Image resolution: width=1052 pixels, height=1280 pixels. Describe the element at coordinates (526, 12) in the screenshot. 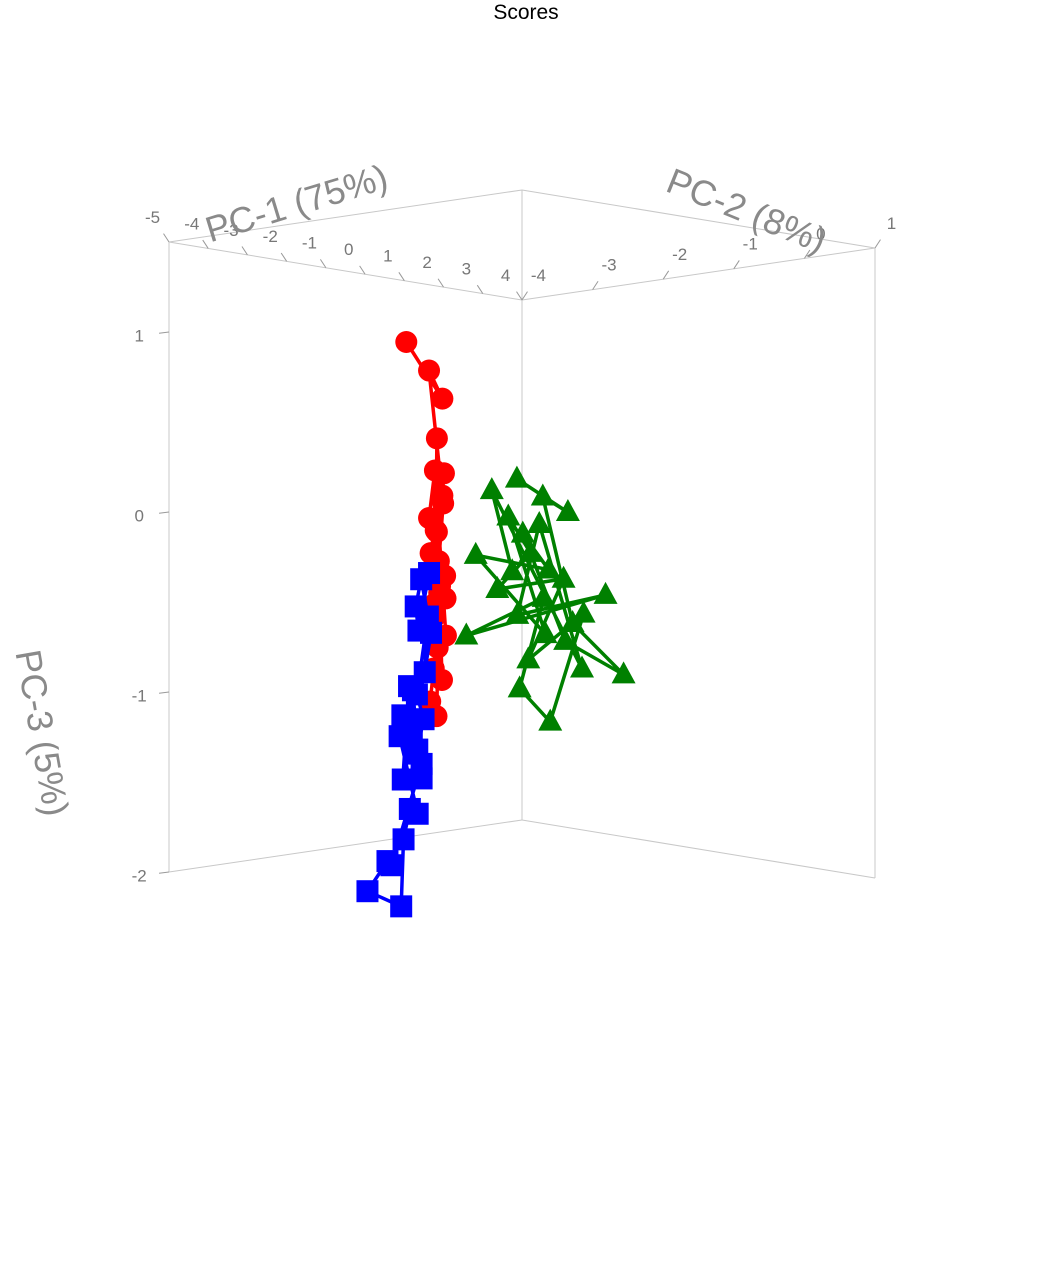

I see `chart-title: Scores` at that location.